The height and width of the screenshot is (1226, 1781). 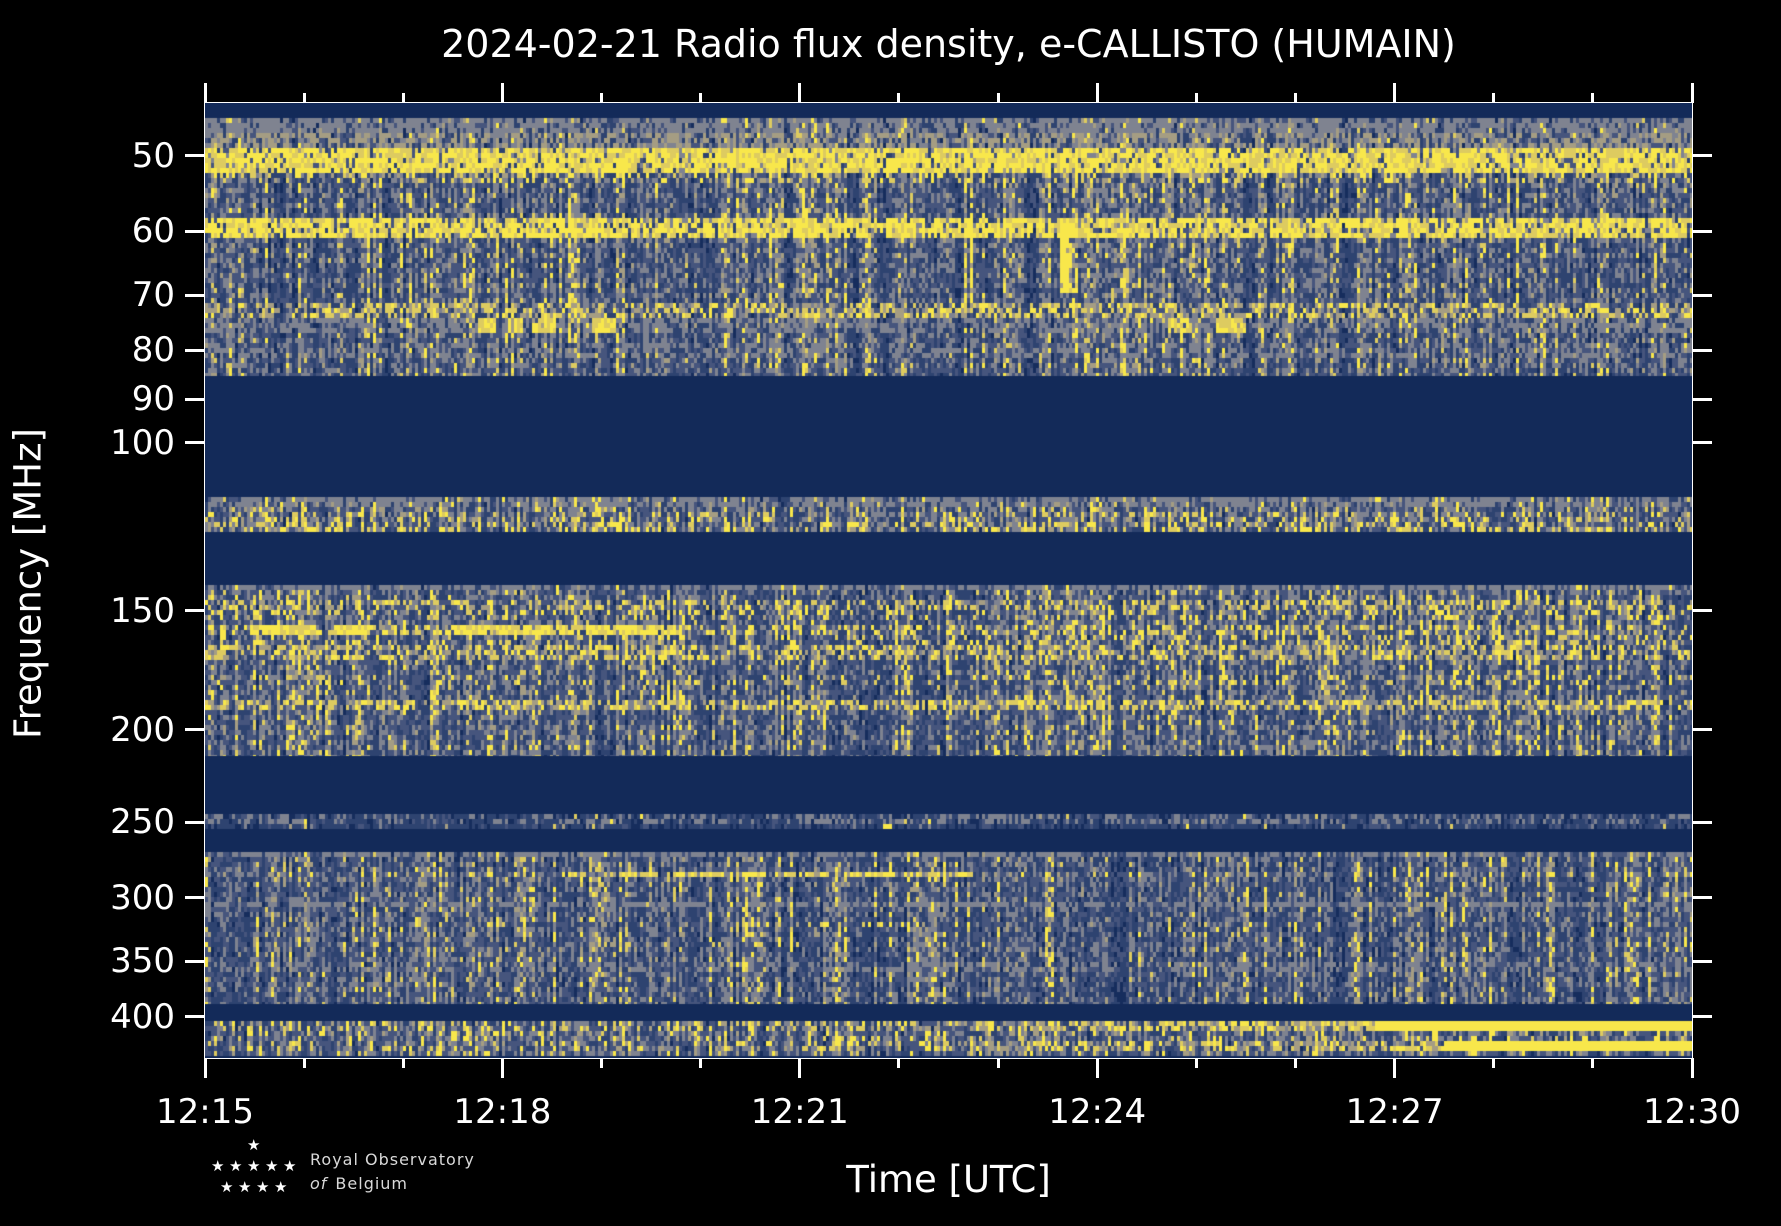 I want to click on logo-line2-rest: Belgium, so click(x=372, y=1183).